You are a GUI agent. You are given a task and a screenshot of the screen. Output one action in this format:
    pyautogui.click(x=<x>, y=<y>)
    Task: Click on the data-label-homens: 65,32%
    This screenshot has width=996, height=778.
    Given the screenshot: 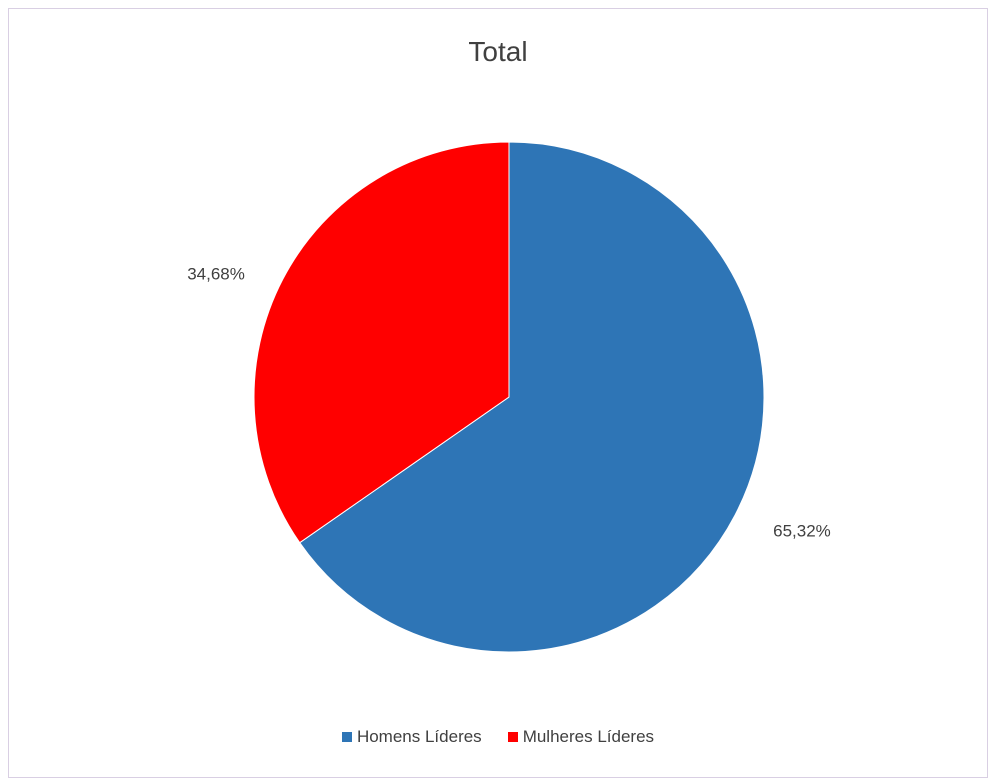 What is the action you would take?
    pyautogui.click(x=802, y=530)
    